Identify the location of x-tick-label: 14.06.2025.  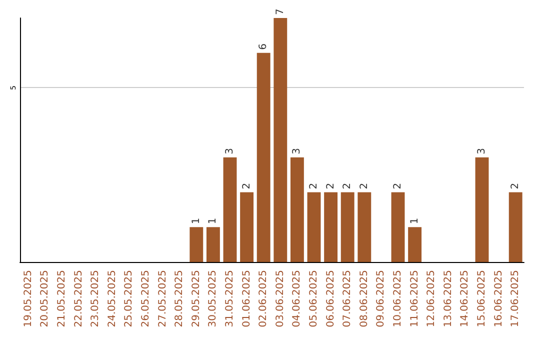
(465, 299).